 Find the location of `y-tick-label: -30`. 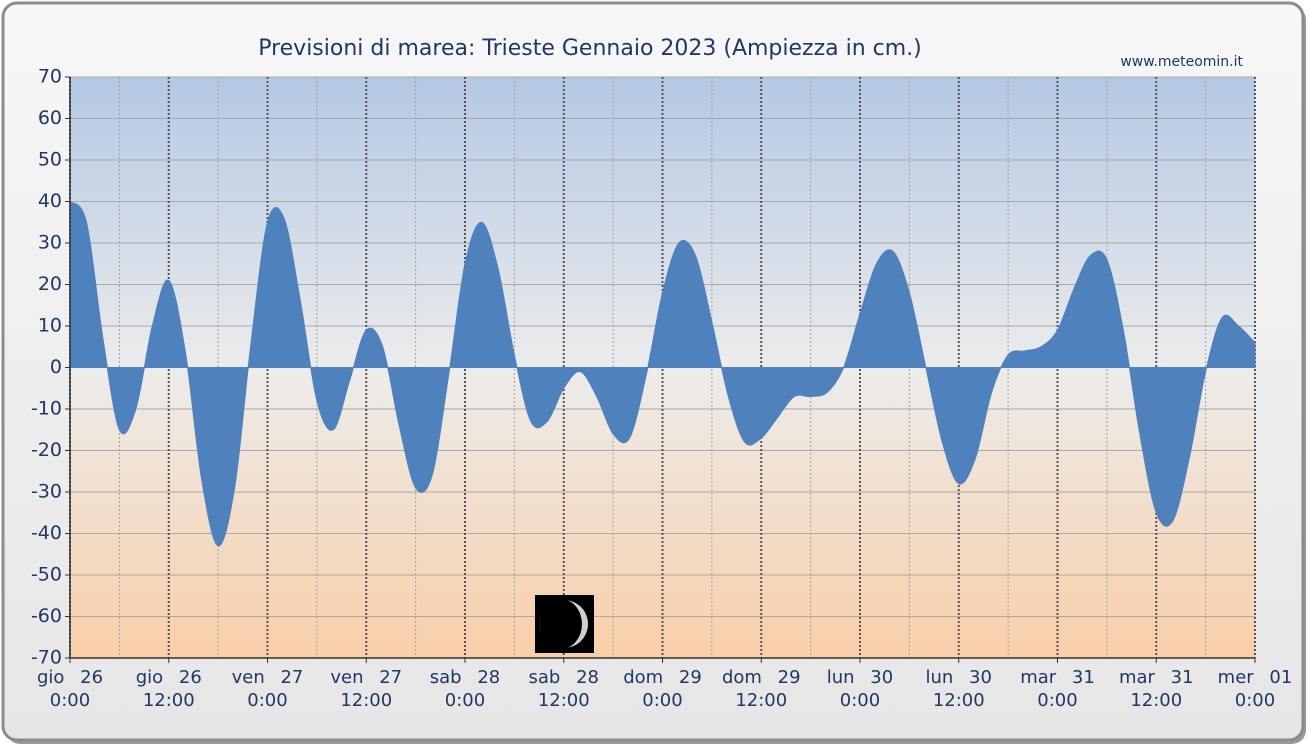

y-tick-label: -30 is located at coordinates (46, 492).